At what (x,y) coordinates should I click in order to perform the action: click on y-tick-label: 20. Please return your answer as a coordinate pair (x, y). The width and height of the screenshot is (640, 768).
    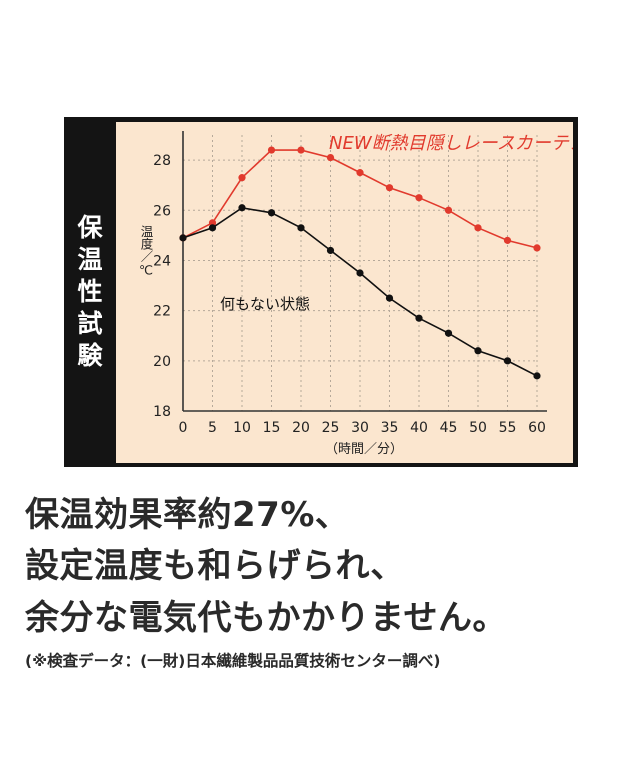
    Looking at the image, I should click on (162, 362).